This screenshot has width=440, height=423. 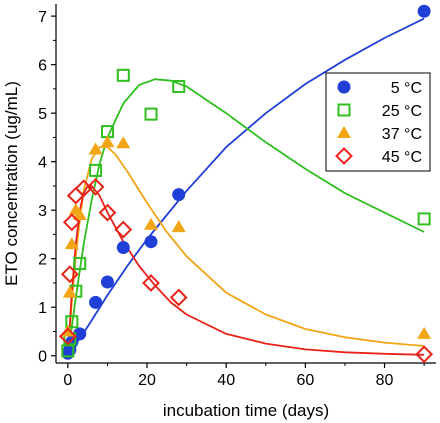 What do you see at coordinates (147, 380) in the screenshot?
I see `x-tick-label: 20` at bounding box center [147, 380].